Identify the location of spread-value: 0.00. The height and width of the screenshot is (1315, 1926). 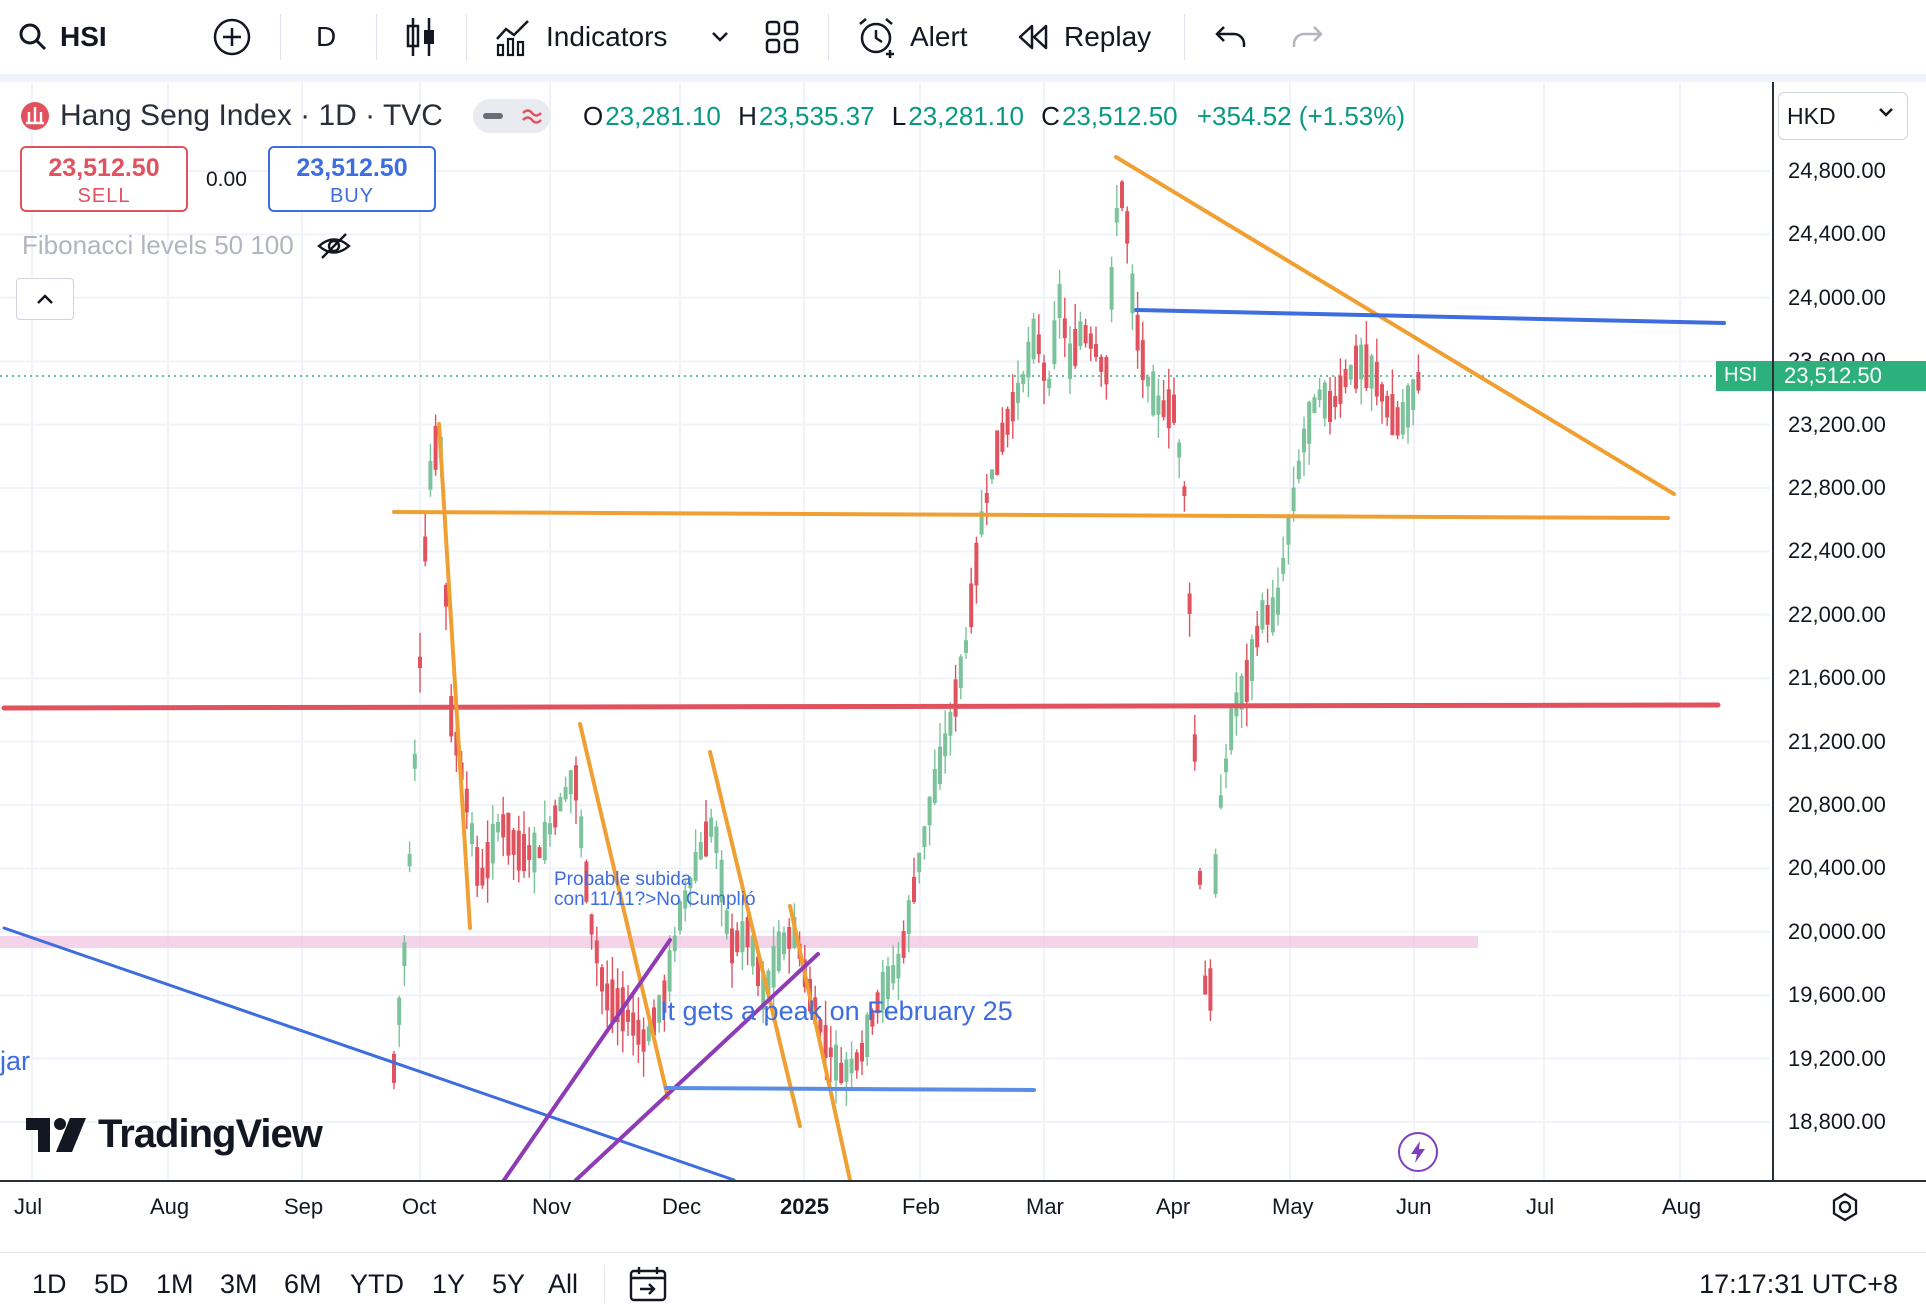
(226, 179).